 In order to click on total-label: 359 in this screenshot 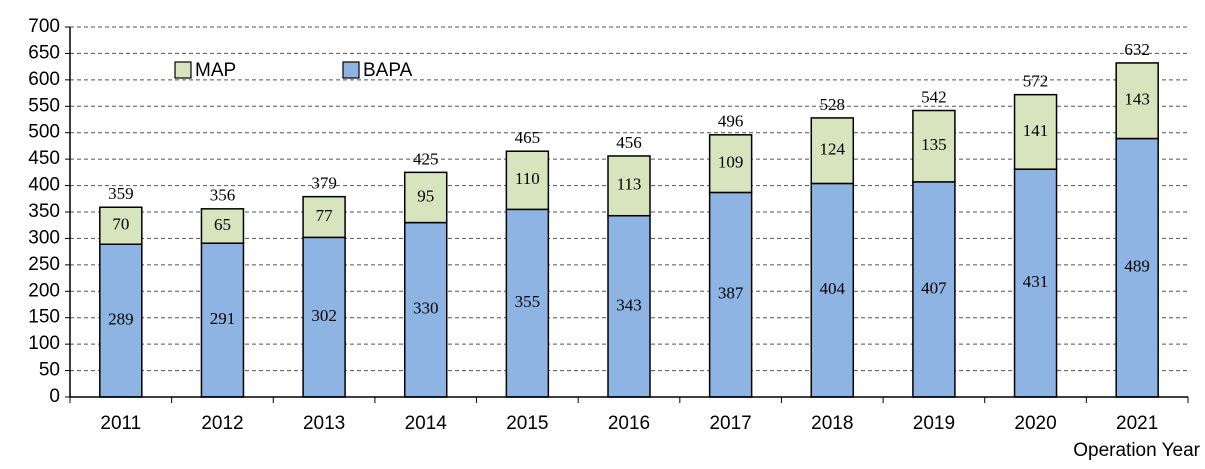, I will do `click(121, 193)`.